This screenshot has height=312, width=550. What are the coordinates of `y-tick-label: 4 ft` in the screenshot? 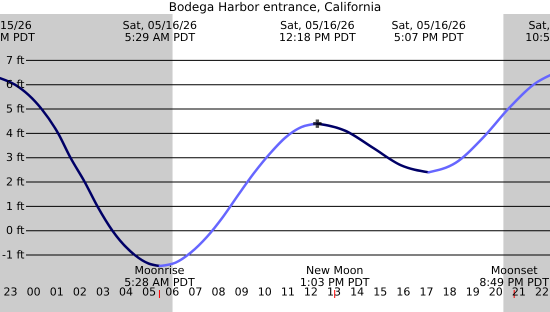 It's located at (16, 133).